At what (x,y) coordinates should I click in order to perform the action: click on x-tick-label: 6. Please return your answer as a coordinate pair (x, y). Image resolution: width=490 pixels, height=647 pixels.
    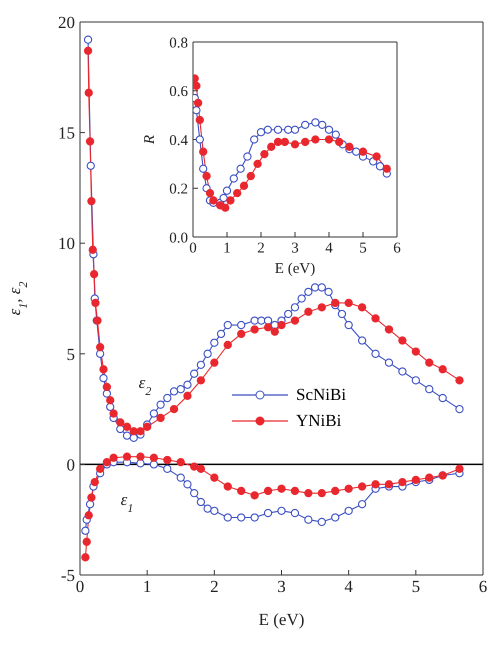
    Looking at the image, I should click on (397, 248).